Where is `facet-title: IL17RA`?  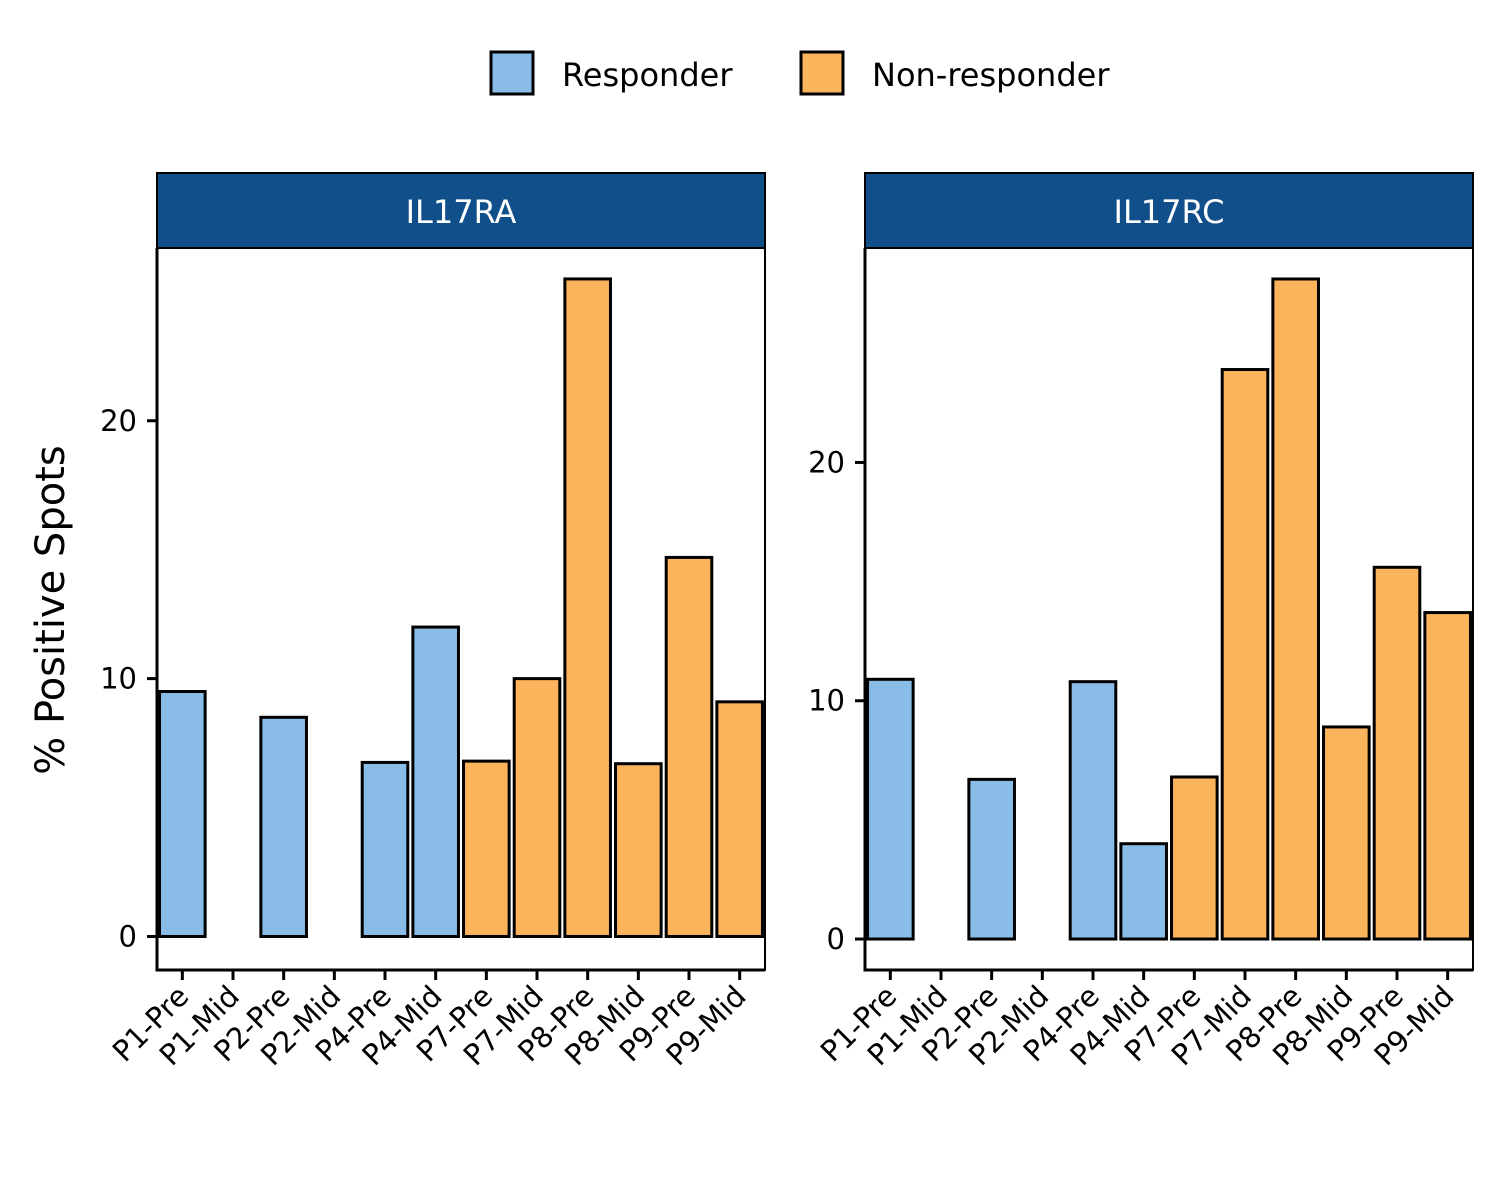 facet-title: IL17RA is located at coordinates (461, 212).